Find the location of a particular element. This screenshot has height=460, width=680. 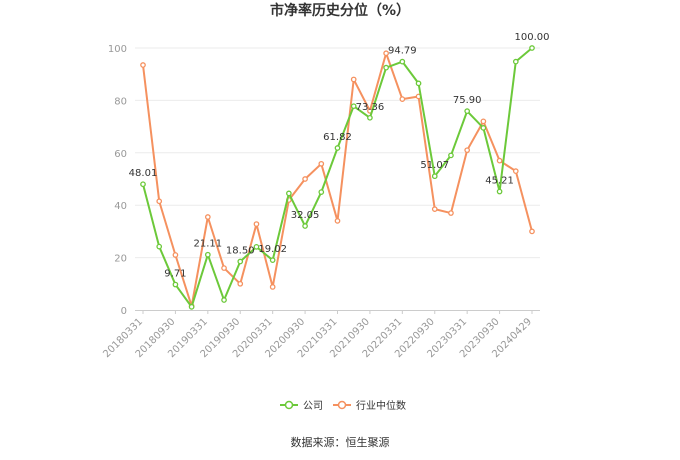

data-label: 21.11 is located at coordinates (208, 244).